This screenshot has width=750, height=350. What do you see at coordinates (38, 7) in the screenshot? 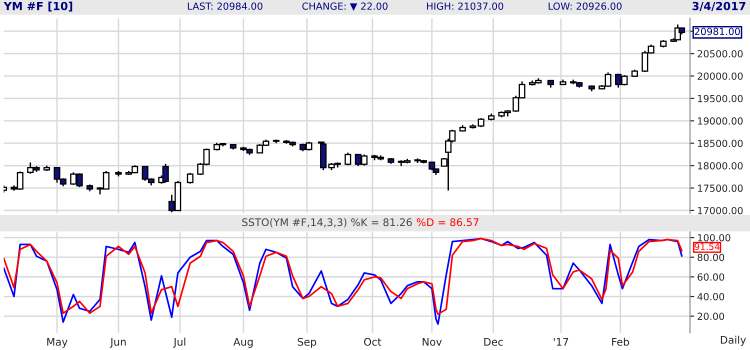
I see `chart-title: YM #F [10]` at bounding box center [38, 7].